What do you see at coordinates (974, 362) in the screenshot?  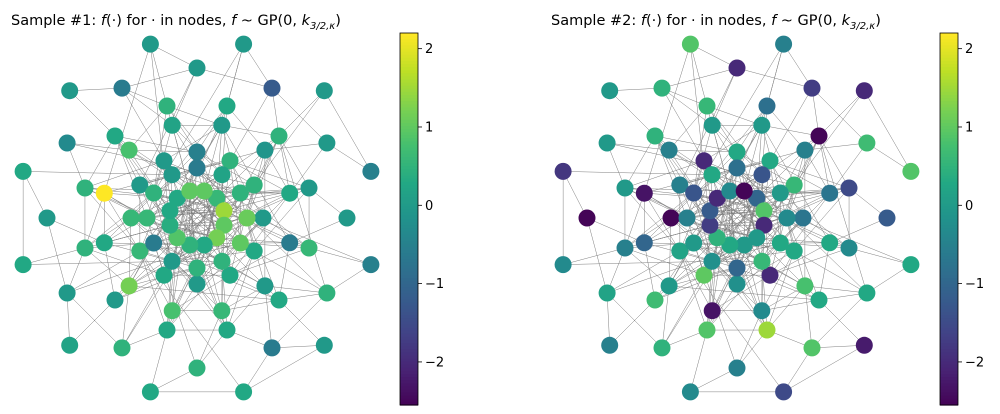 I see `colorbar-tick-label: −2` at bounding box center [974, 362].